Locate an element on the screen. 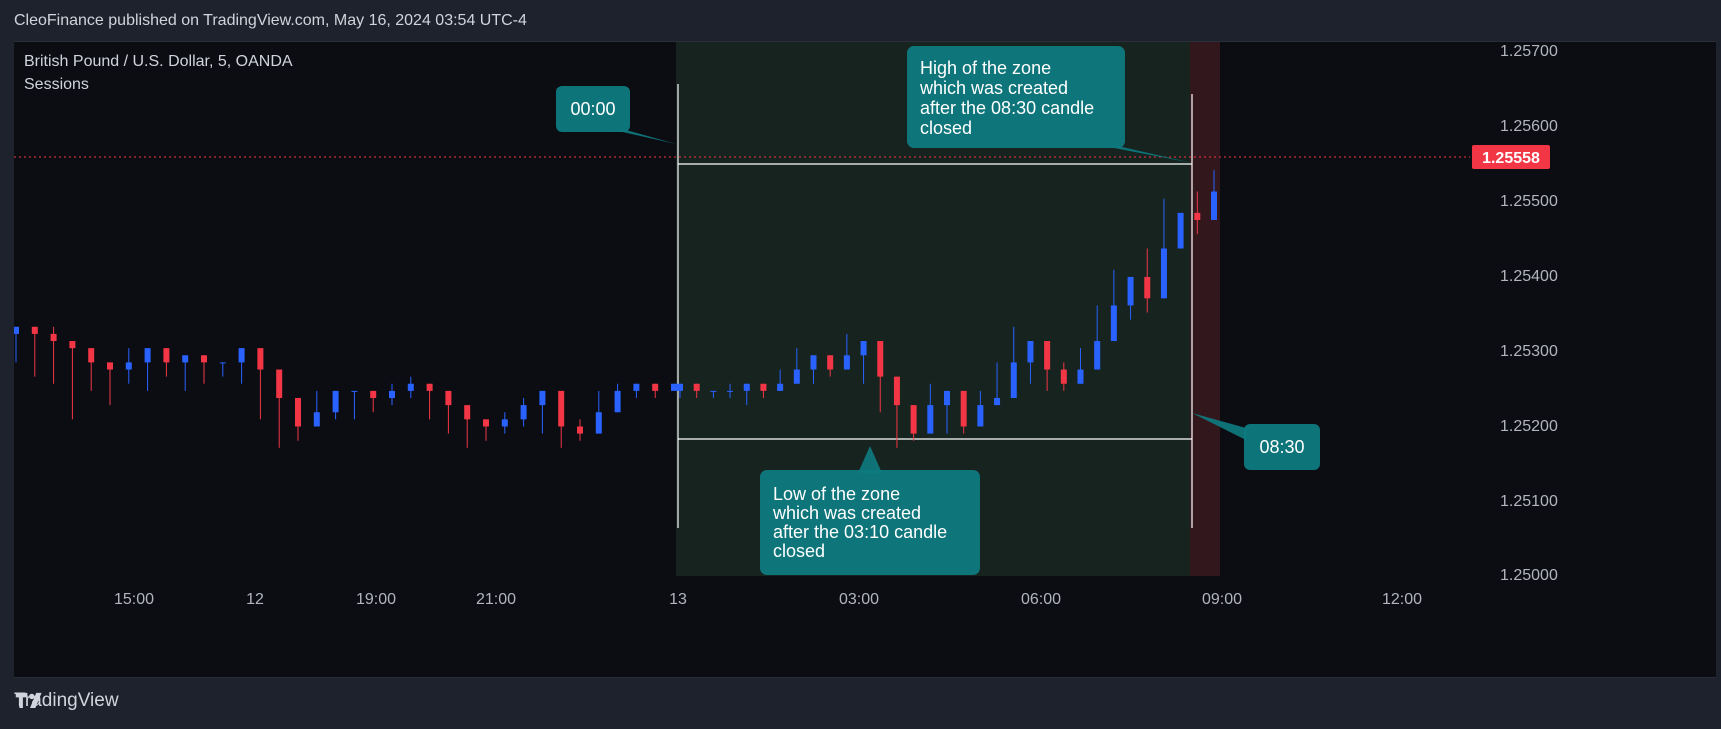  high-callout-line-1: High of the zone is located at coordinates (985, 68).